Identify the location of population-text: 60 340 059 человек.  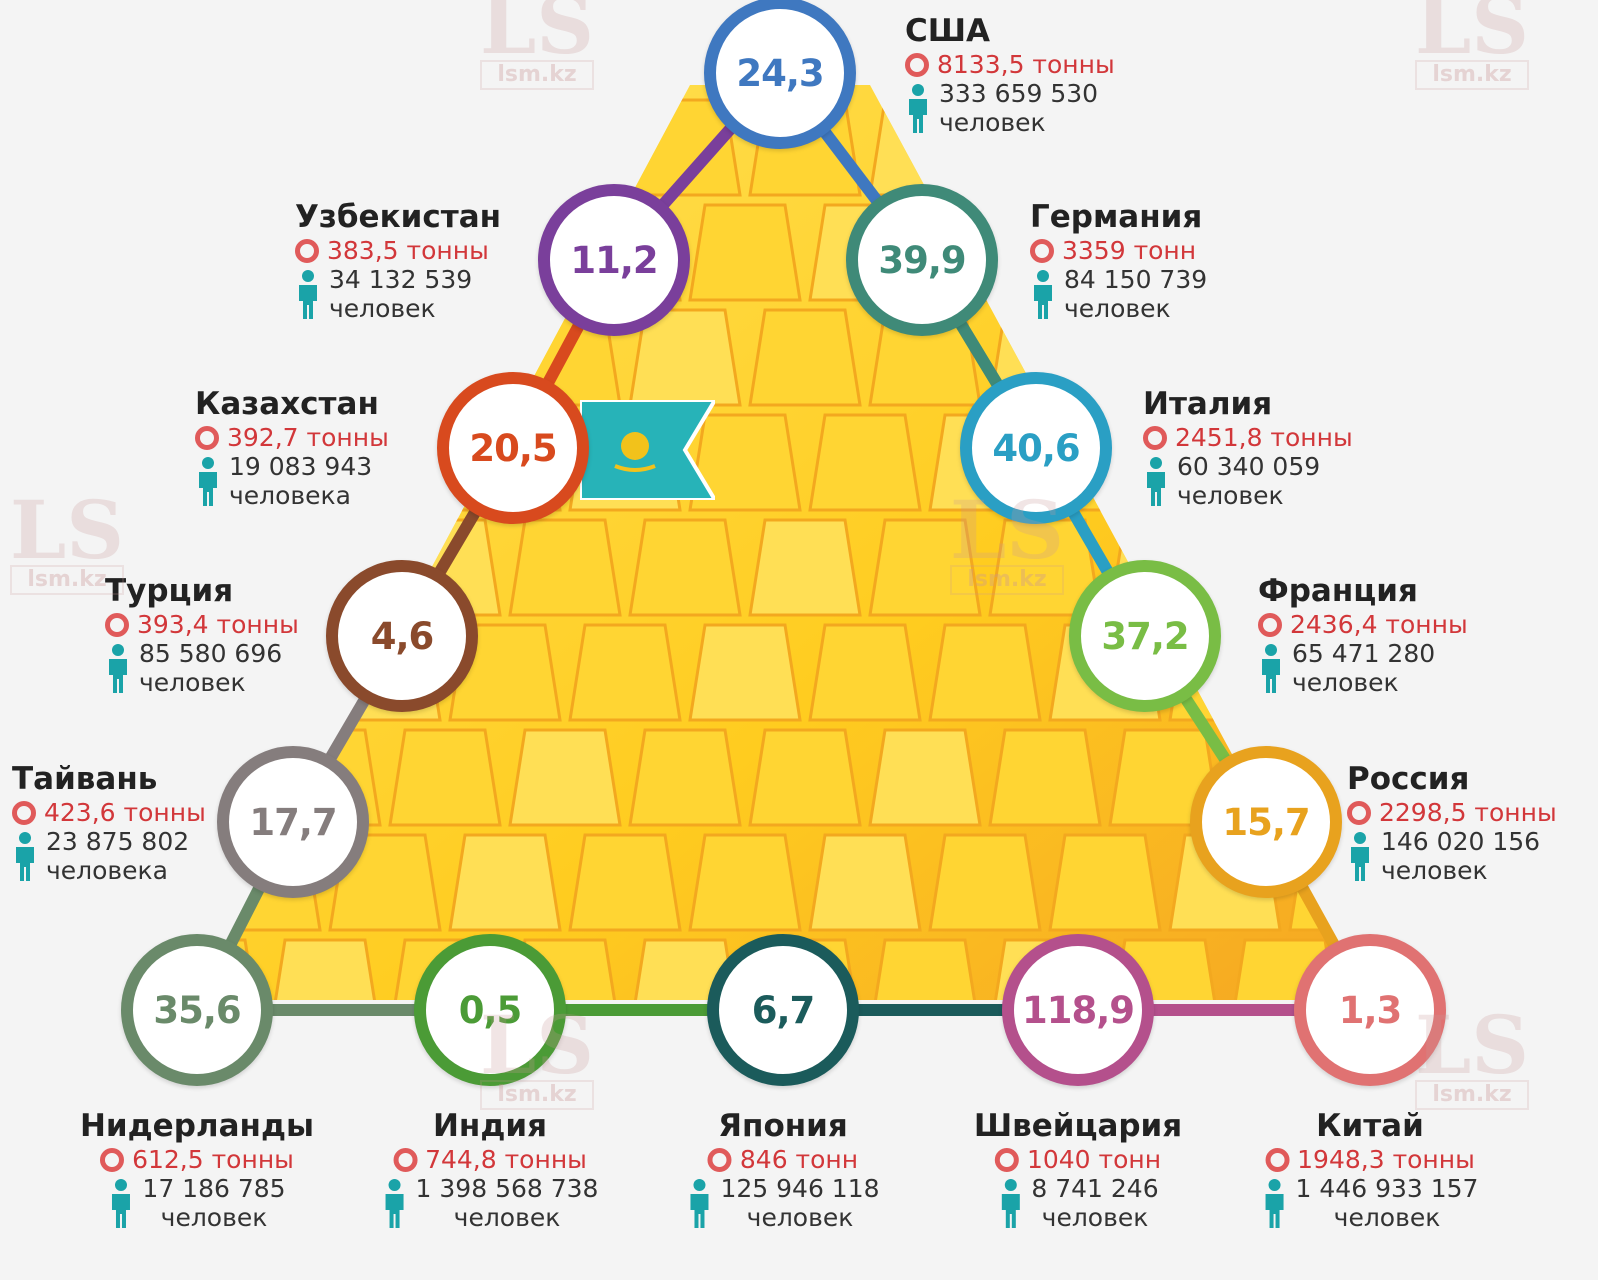
(1248, 481).